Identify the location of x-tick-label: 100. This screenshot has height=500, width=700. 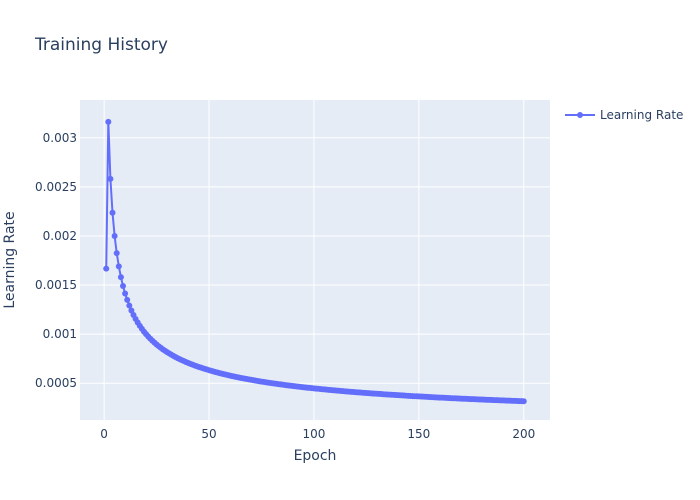
(313, 434).